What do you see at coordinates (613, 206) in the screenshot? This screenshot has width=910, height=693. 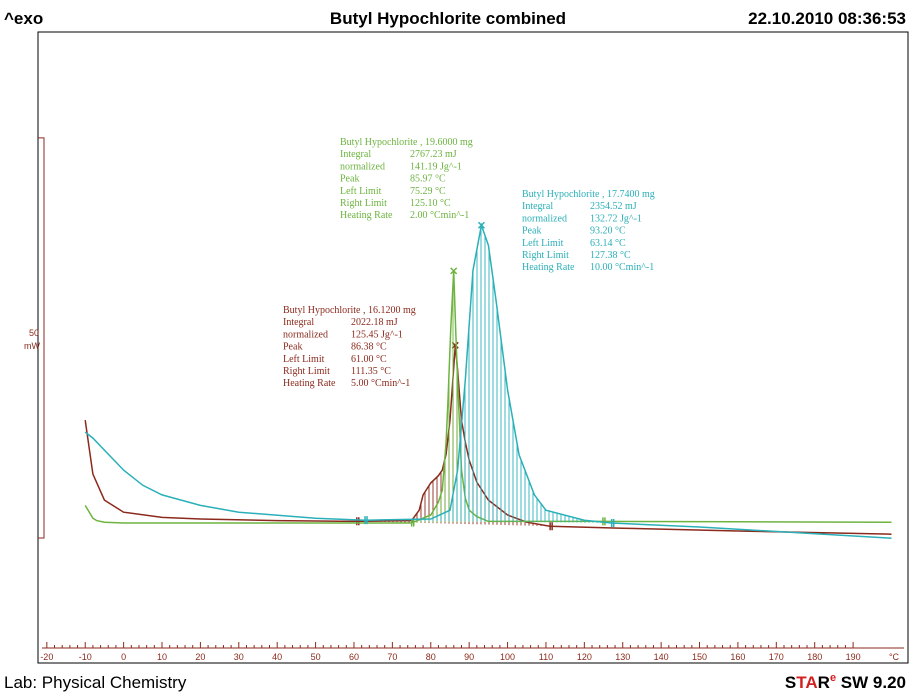 I see `annotation-value: 2354.52 mJ` at bounding box center [613, 206].